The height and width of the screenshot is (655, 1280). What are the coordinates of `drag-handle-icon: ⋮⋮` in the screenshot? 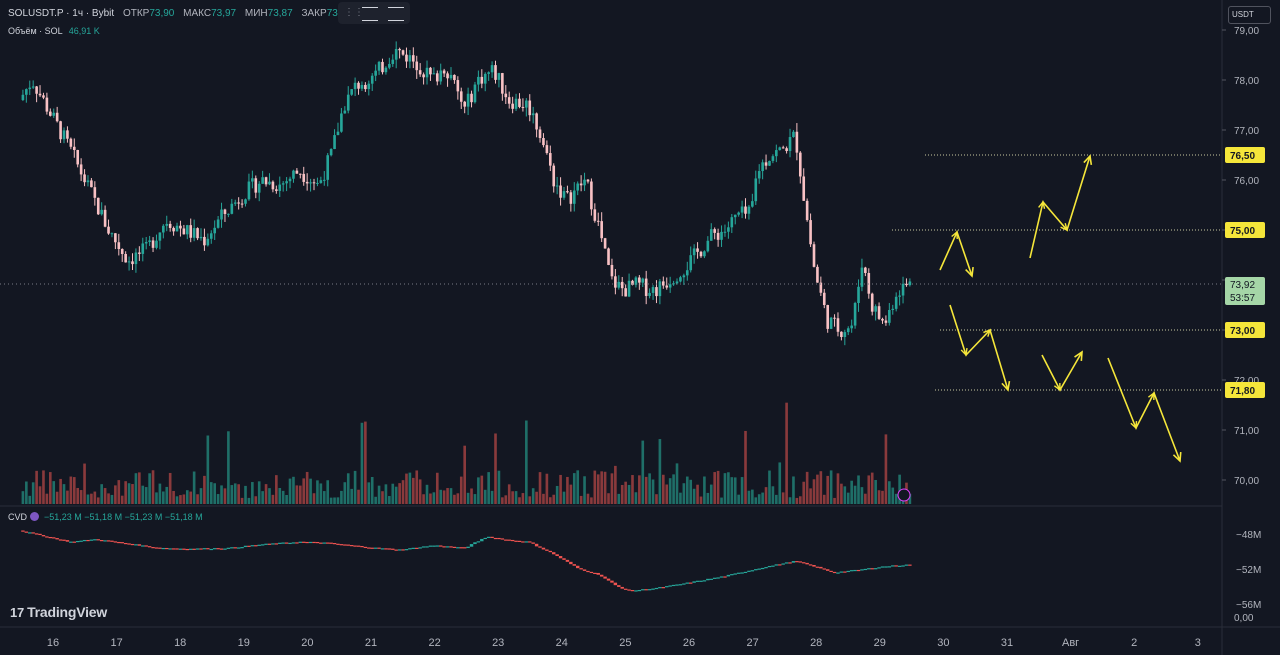 It's located at (354, 12).